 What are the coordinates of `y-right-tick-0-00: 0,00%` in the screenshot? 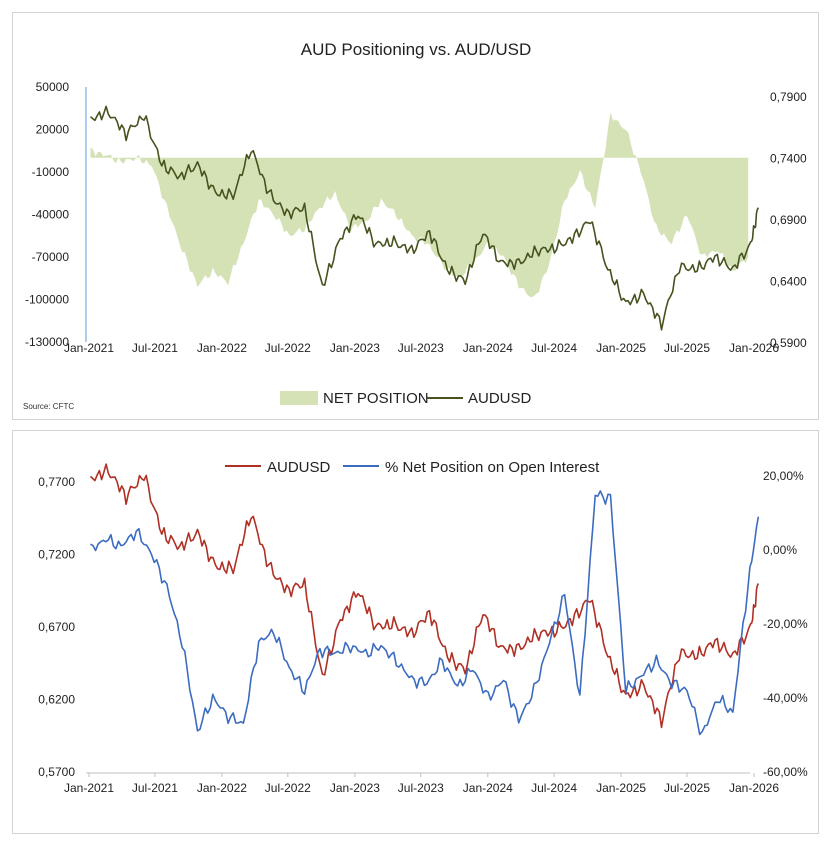 It's located at (780, 550).